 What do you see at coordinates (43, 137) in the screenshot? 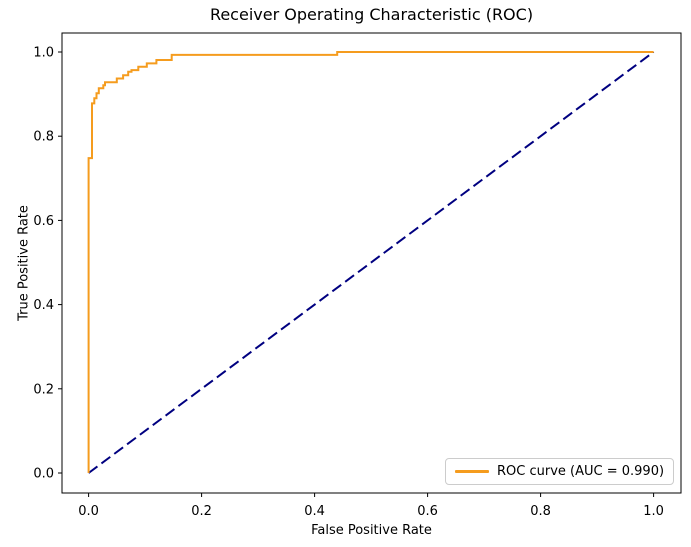
I see `y-tick-label: 0.8` at bounding box center [43, 137].